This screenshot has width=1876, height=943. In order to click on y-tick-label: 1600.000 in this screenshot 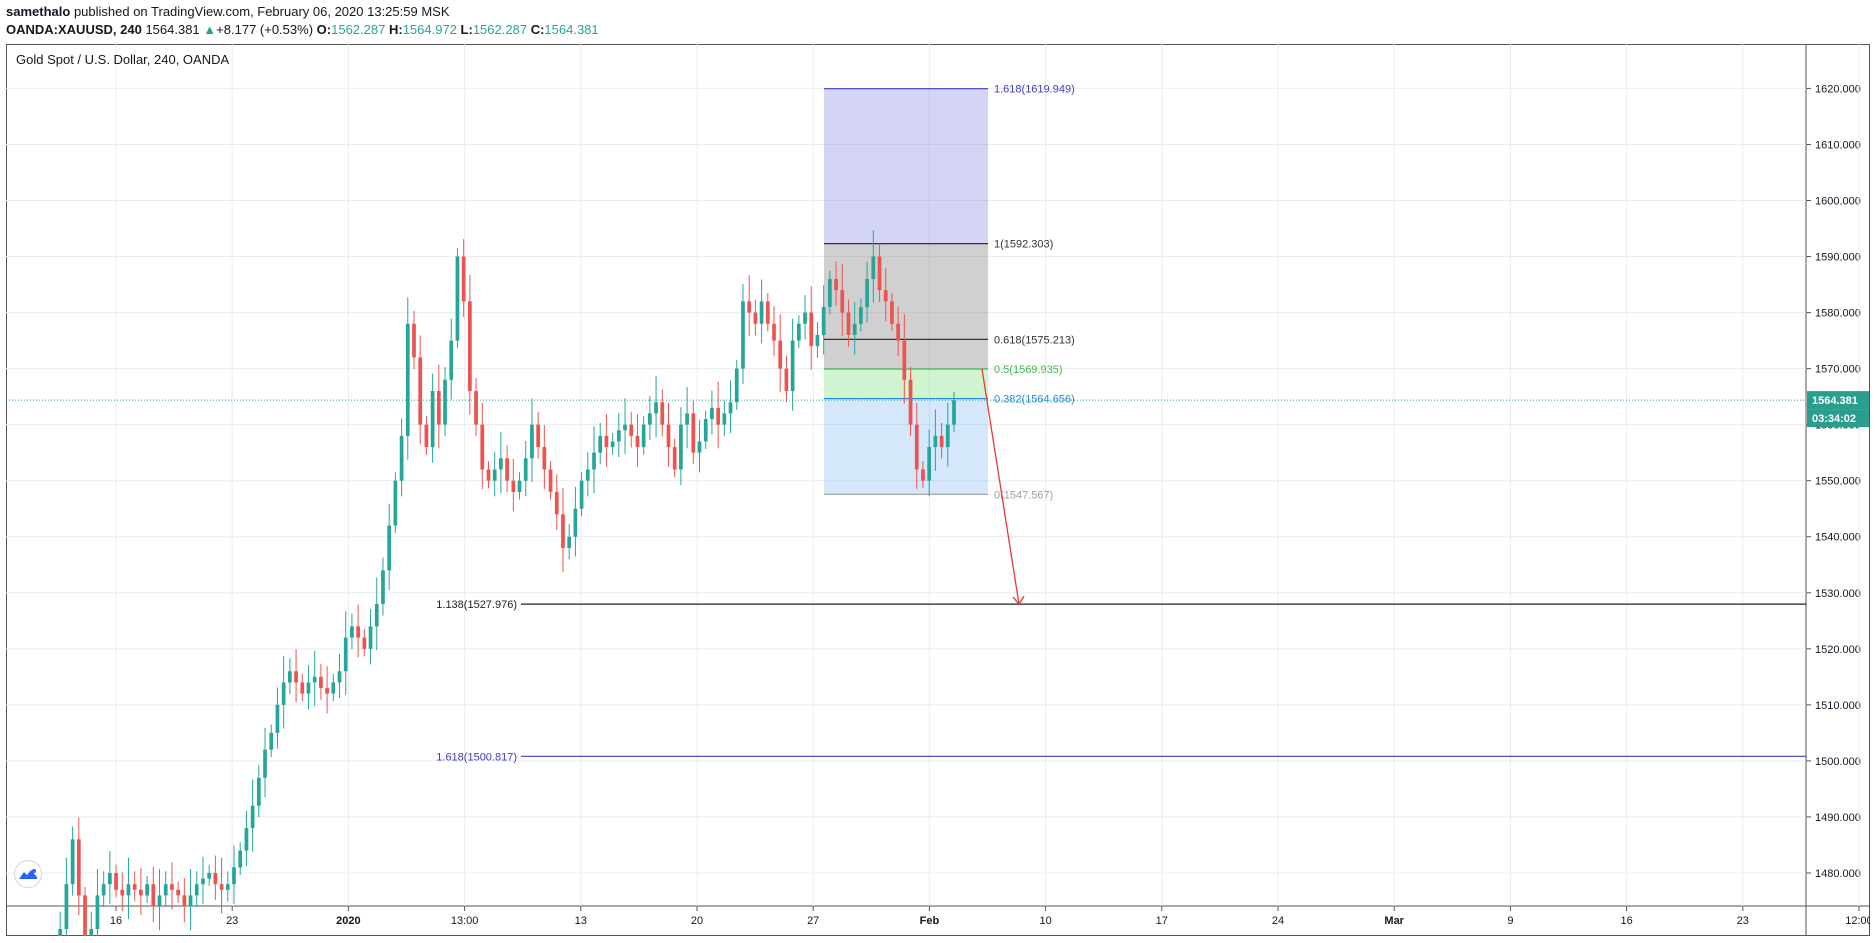, I will do `click(1838, 201)`.